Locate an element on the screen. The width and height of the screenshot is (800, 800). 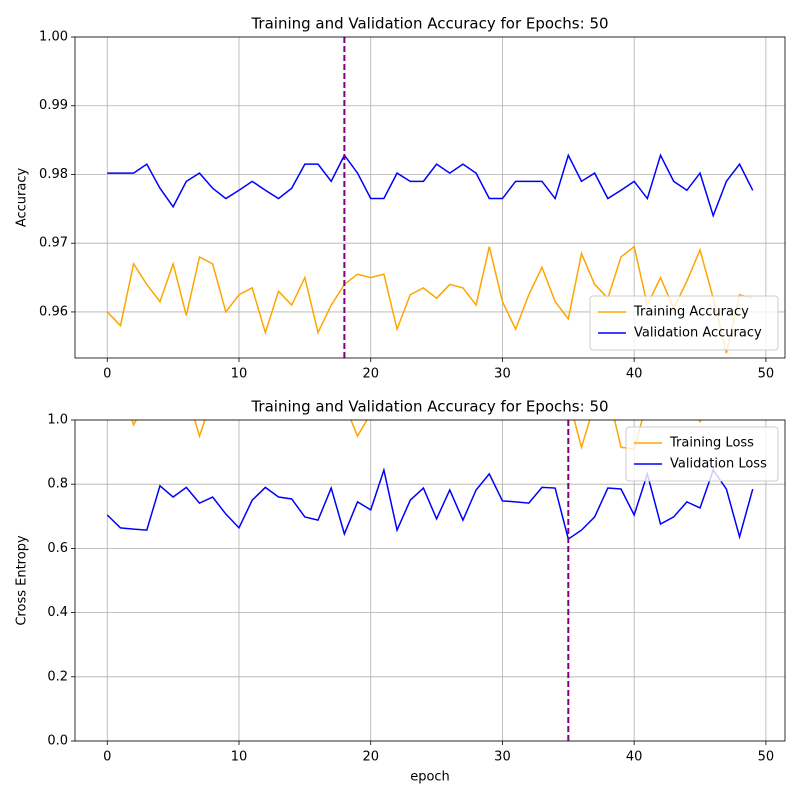
legend-label: Validation Accuracy is located at coordinates (698, 333).